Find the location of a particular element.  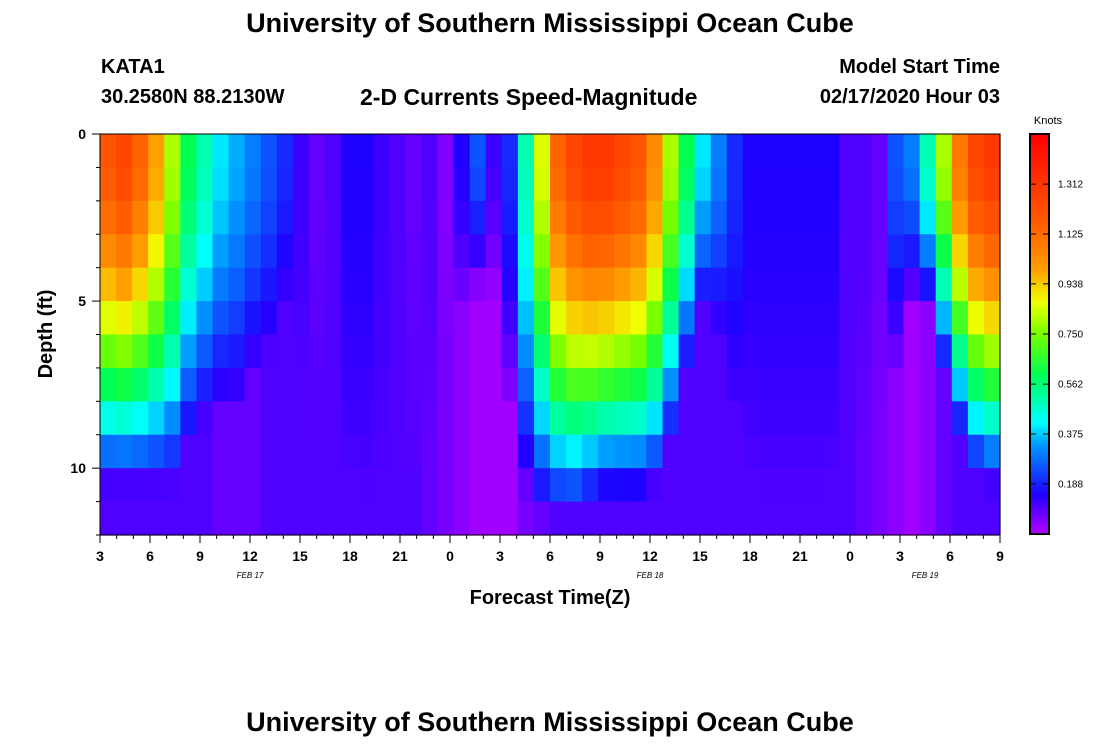

x-axis-label: Forecast Time(Z) is located at coordinates (550, 598).